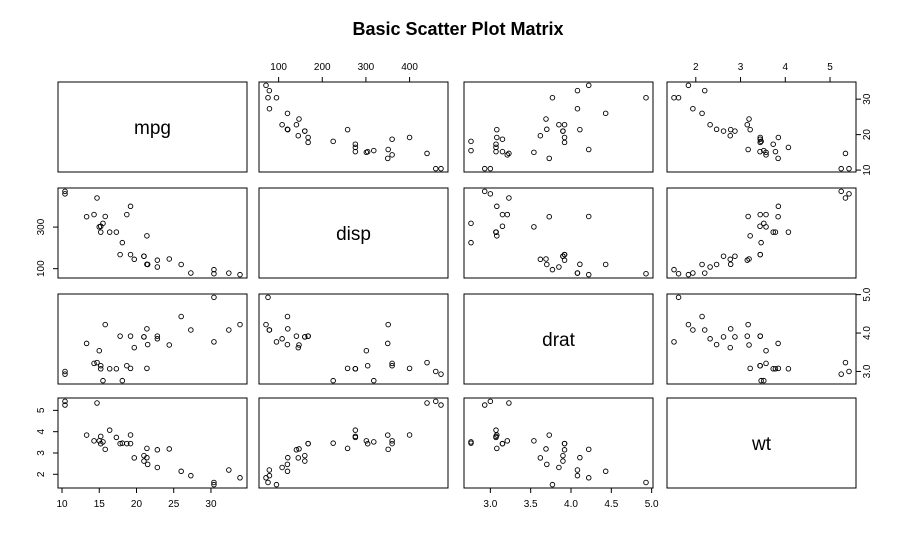 The height and width of the screenshot is (548, 917). What do you see at coordinates (322, 67) in the screenshot?
I see `x-tick-label-top-disp: 200` at bounding box center [322, 67].